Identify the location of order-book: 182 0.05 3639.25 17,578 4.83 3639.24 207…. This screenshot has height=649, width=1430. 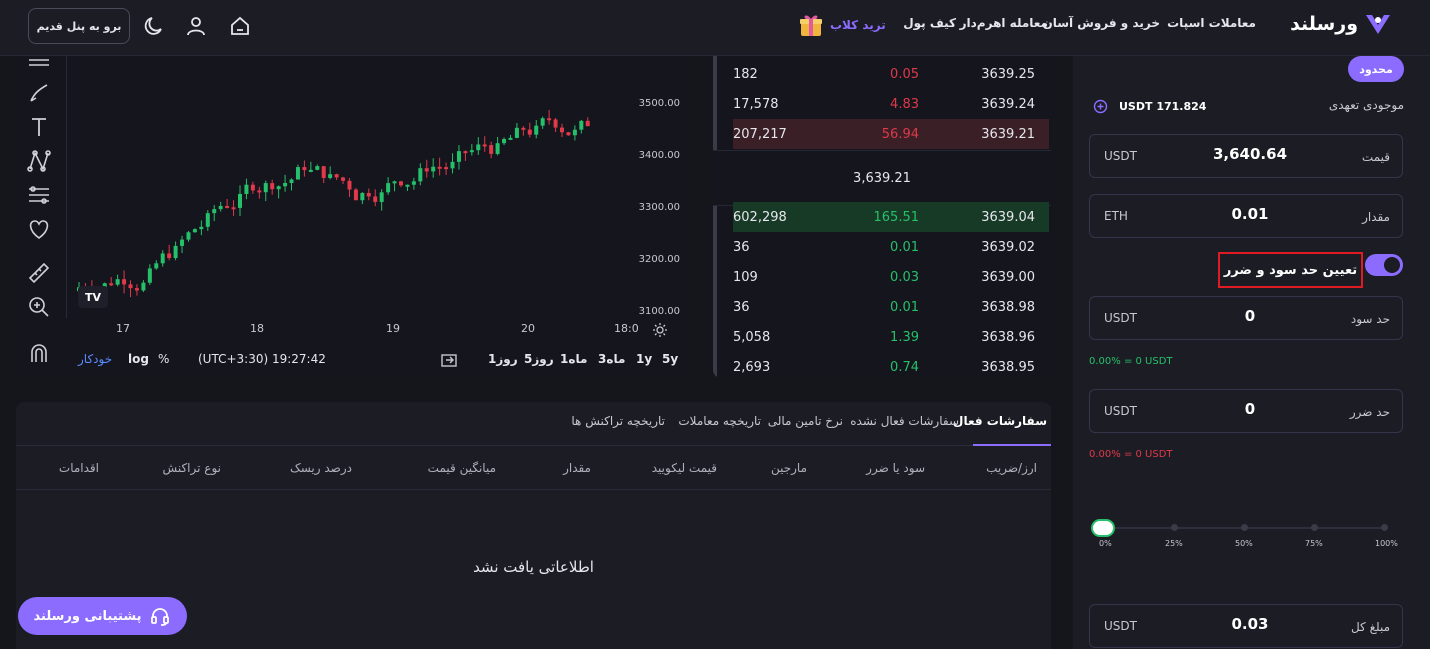
(882, 217).